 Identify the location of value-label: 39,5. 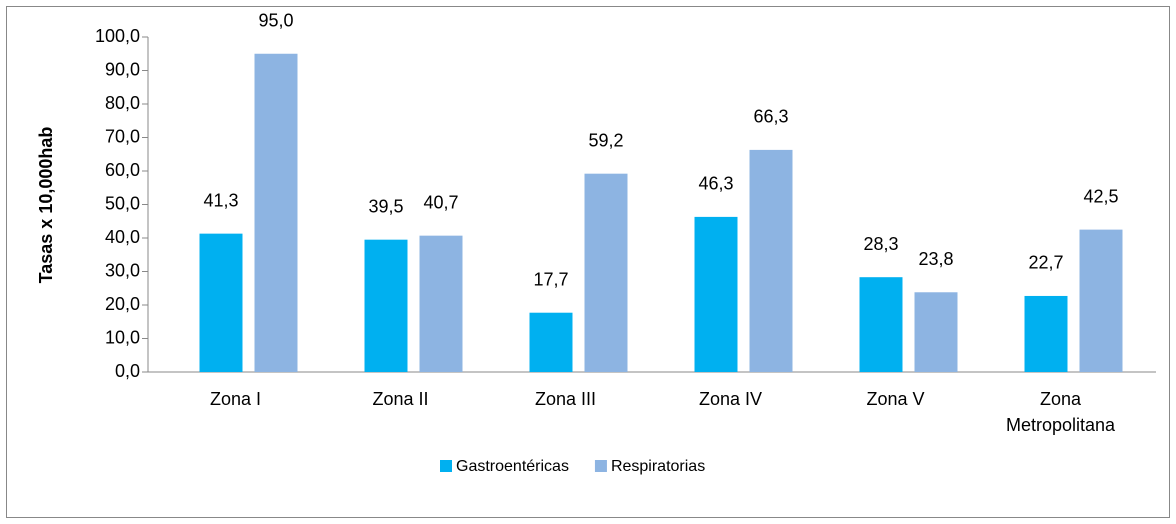
(385, 206).